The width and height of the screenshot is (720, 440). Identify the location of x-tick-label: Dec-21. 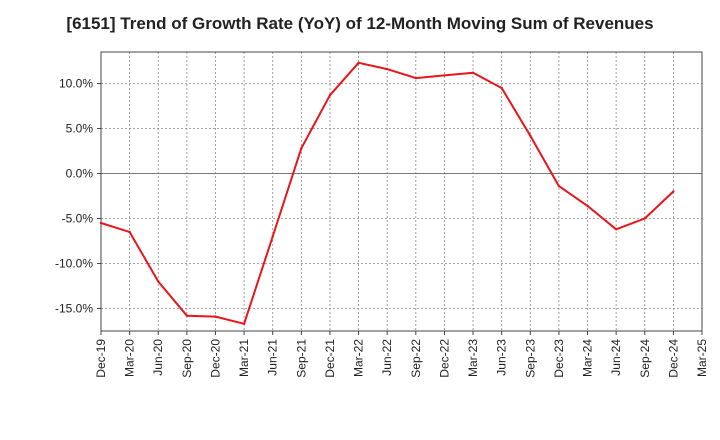
(330, 358).